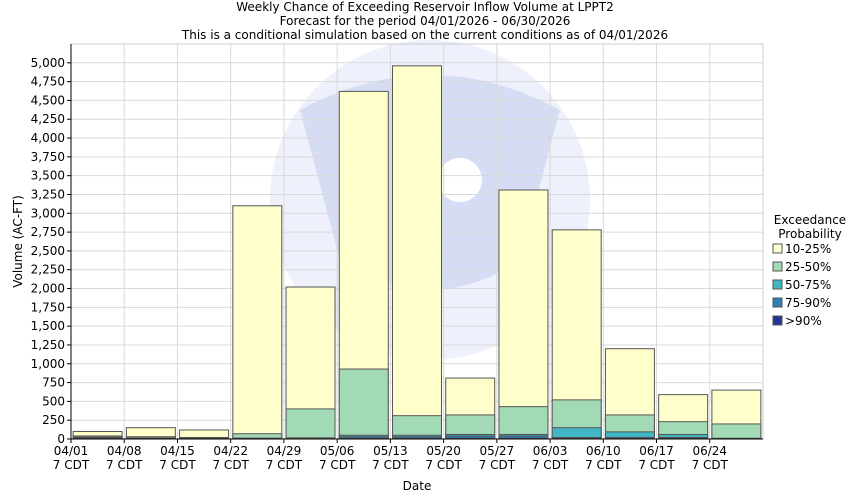  I want to click on y-tick-label: 750, so click(53, 383).